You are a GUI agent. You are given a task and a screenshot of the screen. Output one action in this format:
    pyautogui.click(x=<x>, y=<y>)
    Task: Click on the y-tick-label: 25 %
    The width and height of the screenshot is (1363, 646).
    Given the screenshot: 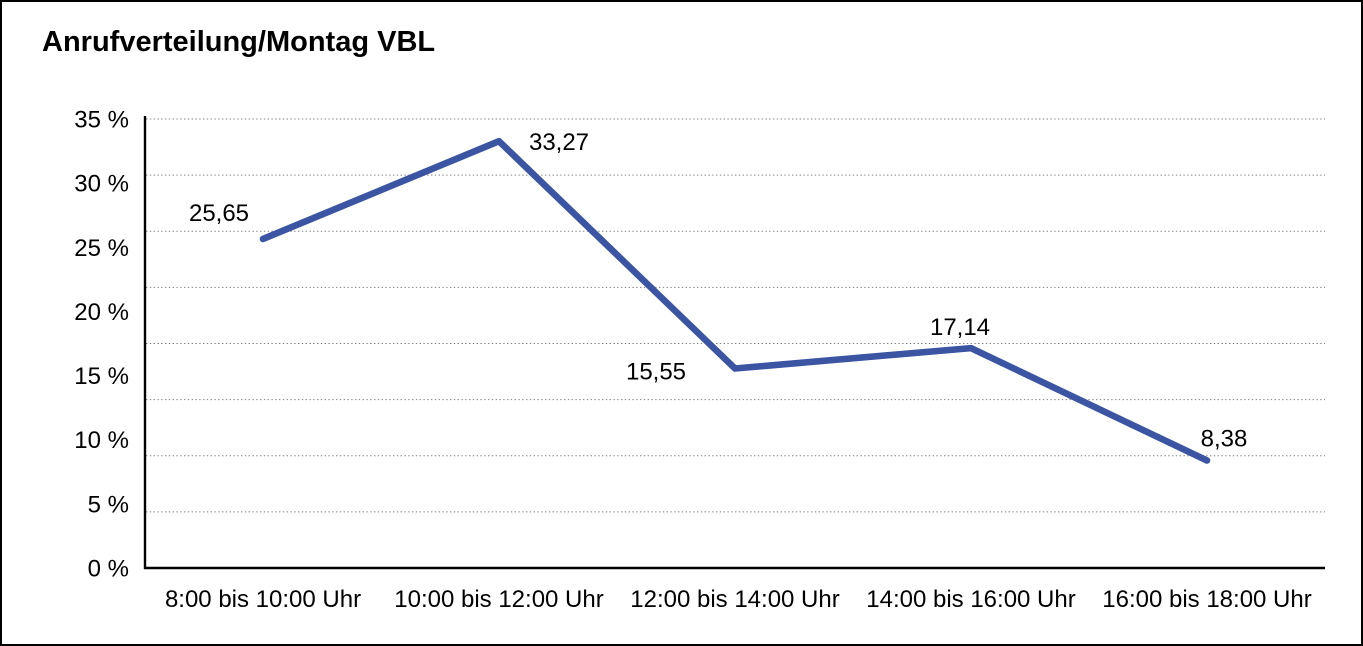 What is the action you would take?
    pyautogui.click(x=101, y=248)
    